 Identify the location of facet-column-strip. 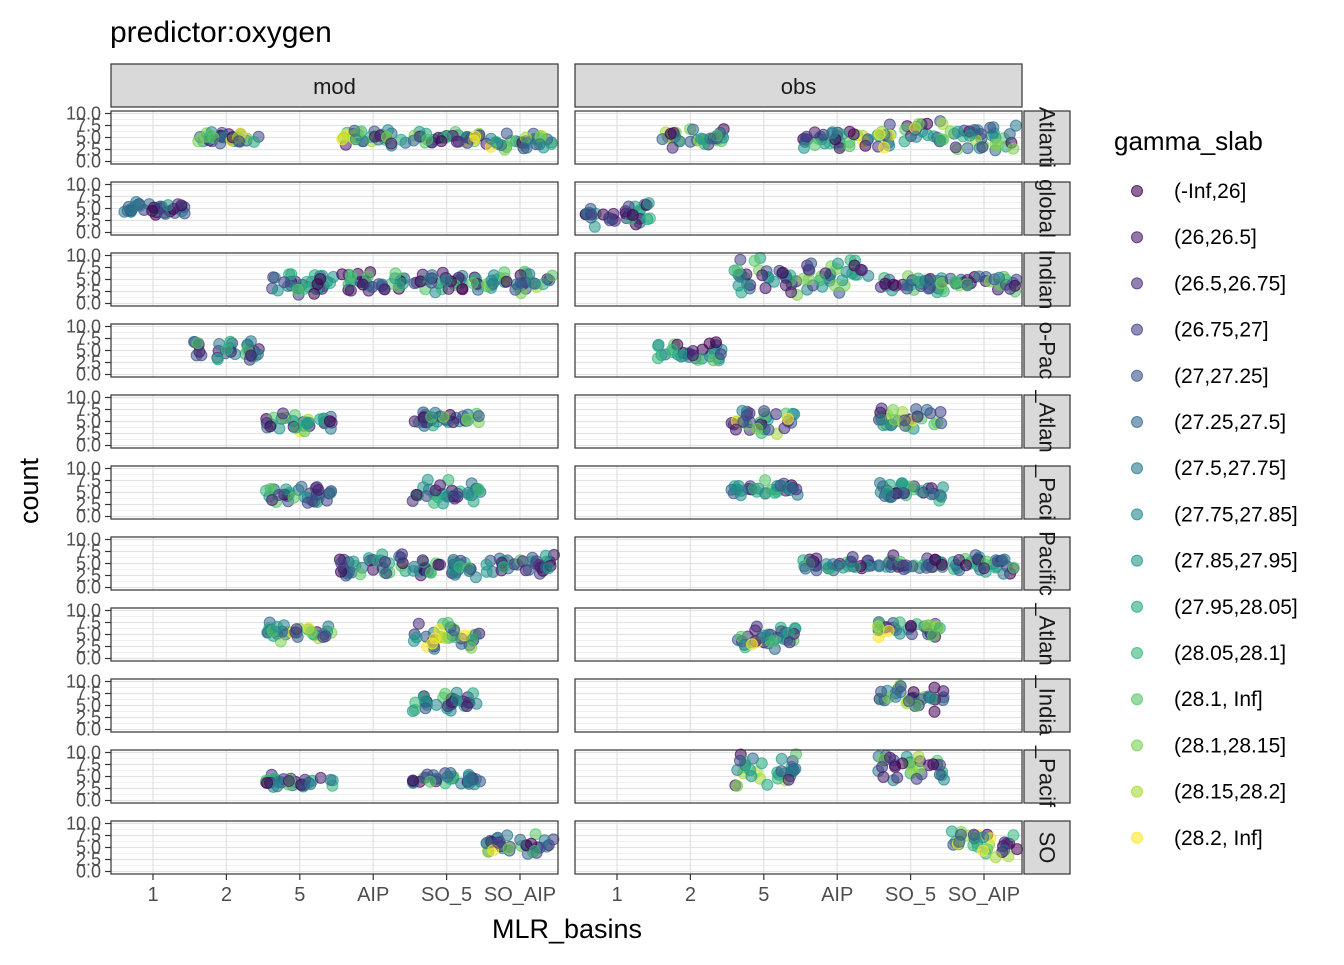
(798, 85).